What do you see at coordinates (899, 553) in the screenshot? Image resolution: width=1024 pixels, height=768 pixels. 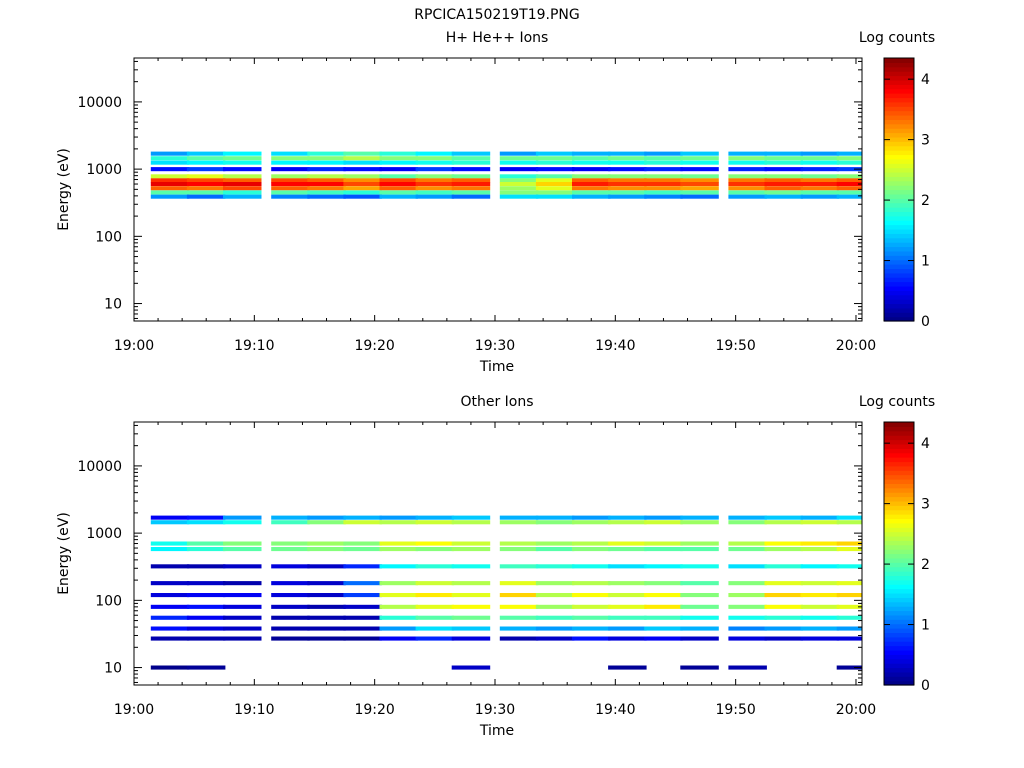 I see `colorbar-frame` at bounding box center [899, 553].